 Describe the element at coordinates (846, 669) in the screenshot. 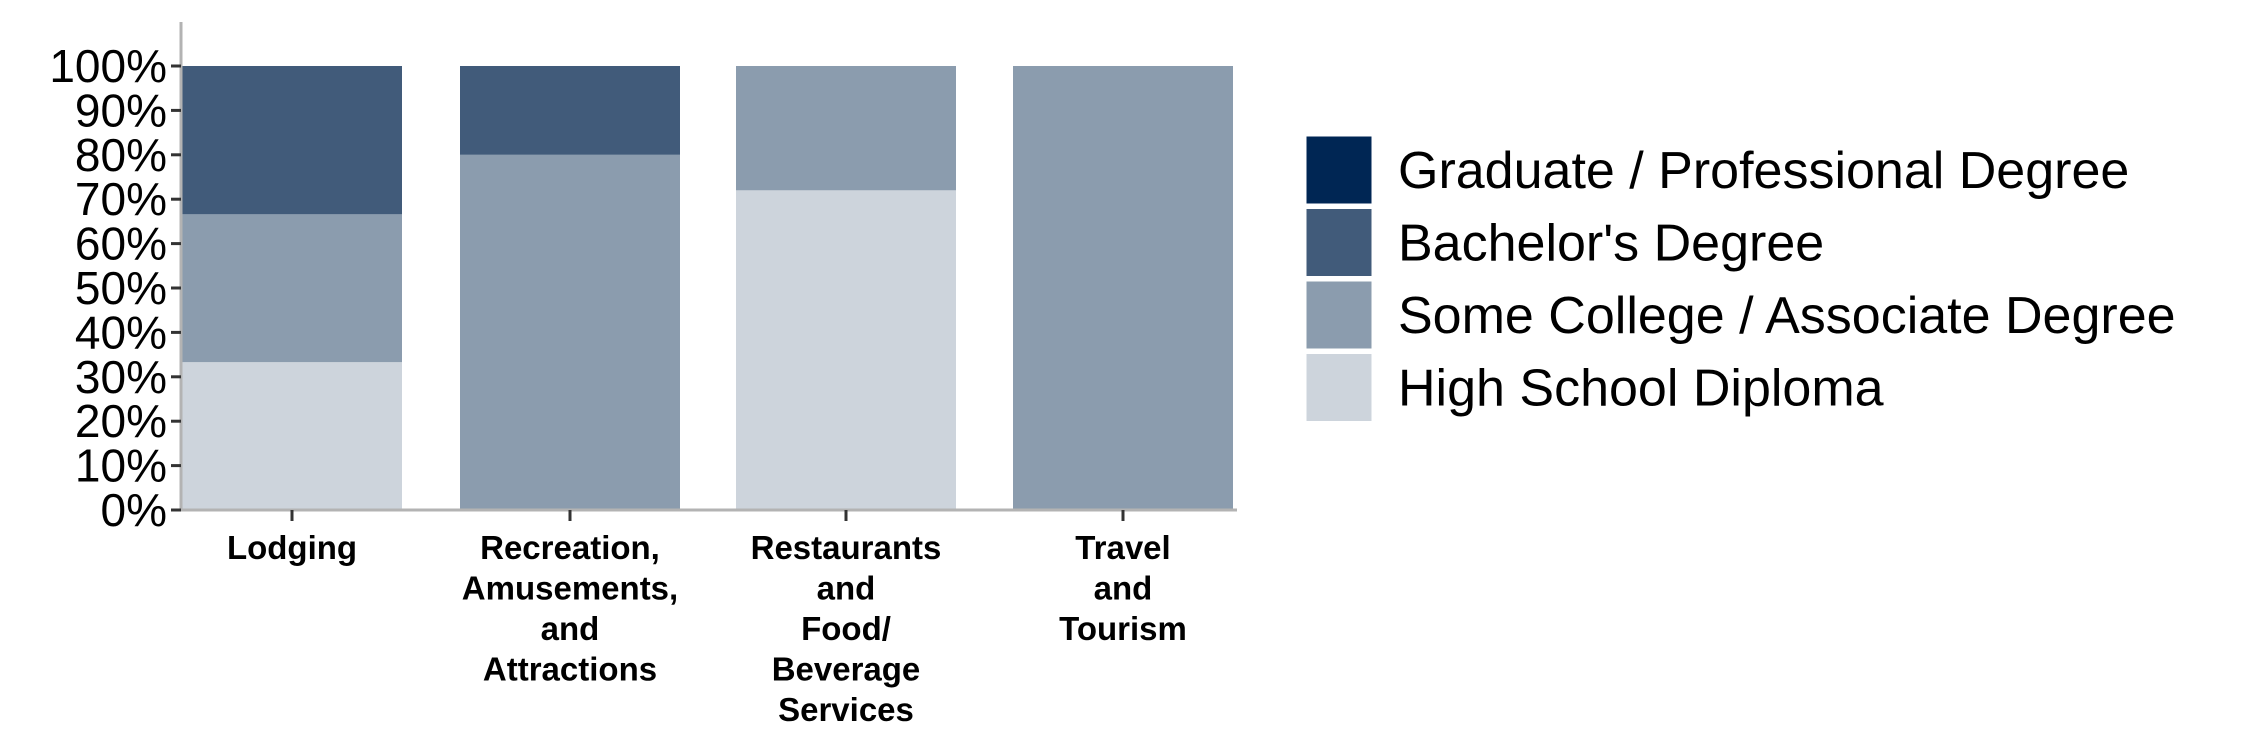

I see `x-tick-label-line: Beverage` at that location.